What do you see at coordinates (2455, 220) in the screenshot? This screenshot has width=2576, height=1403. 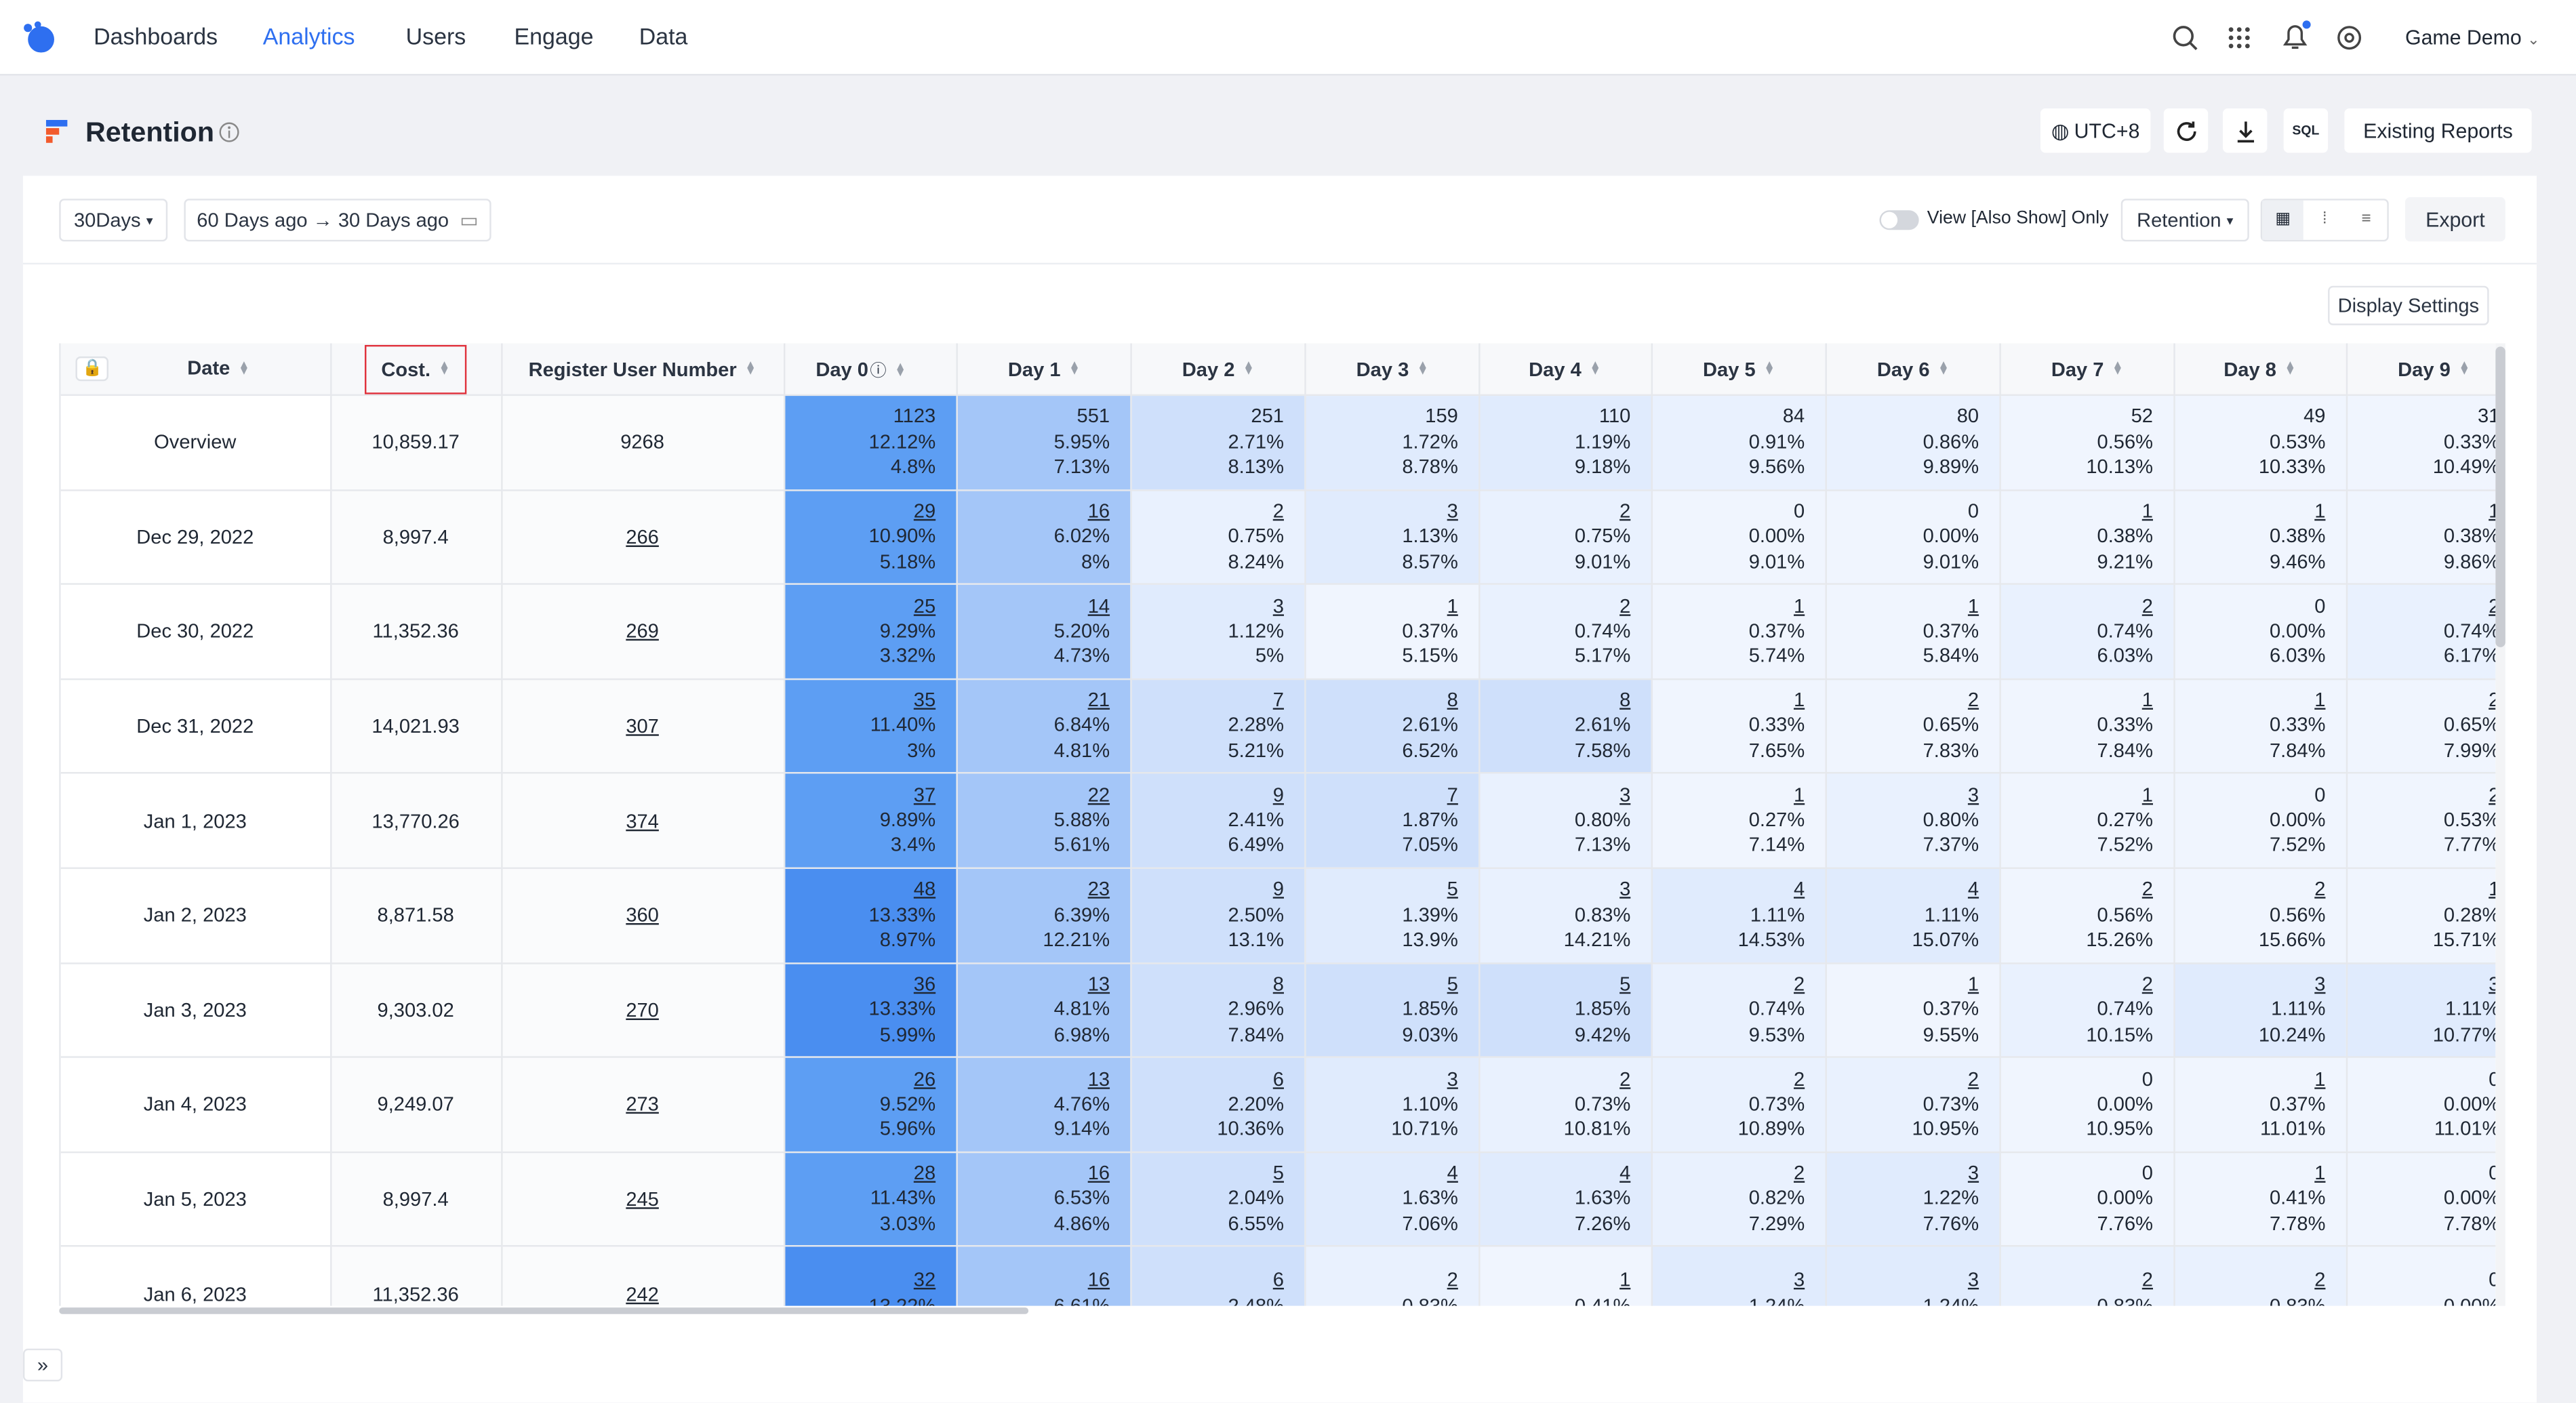 I see `export-button: Export` at bounding box center [2455, 220].